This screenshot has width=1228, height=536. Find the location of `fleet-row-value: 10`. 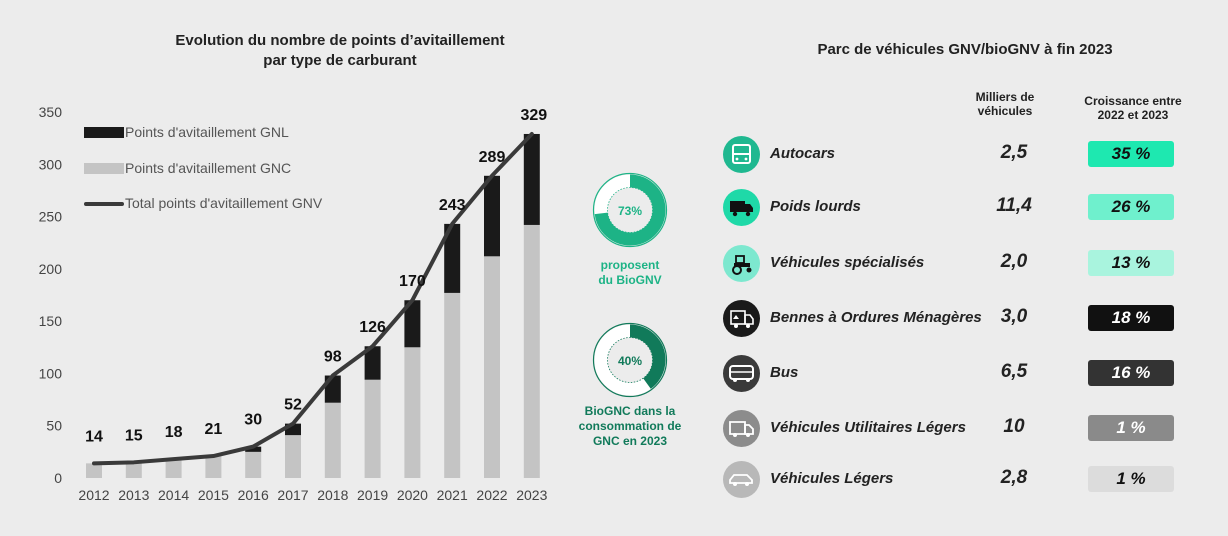

fleet-row-value: 10 is located at coordinates (1014, 426).